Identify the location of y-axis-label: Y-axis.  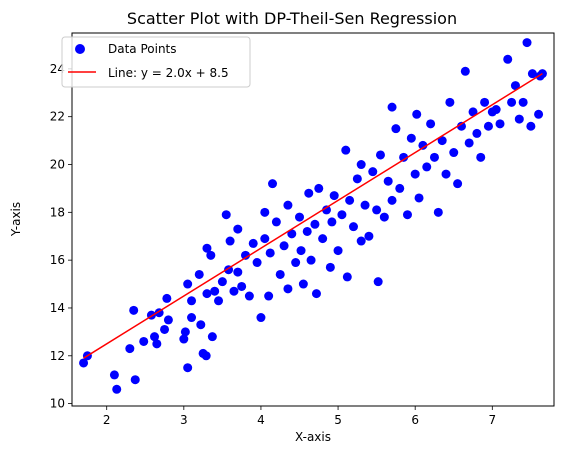
(16, 219).